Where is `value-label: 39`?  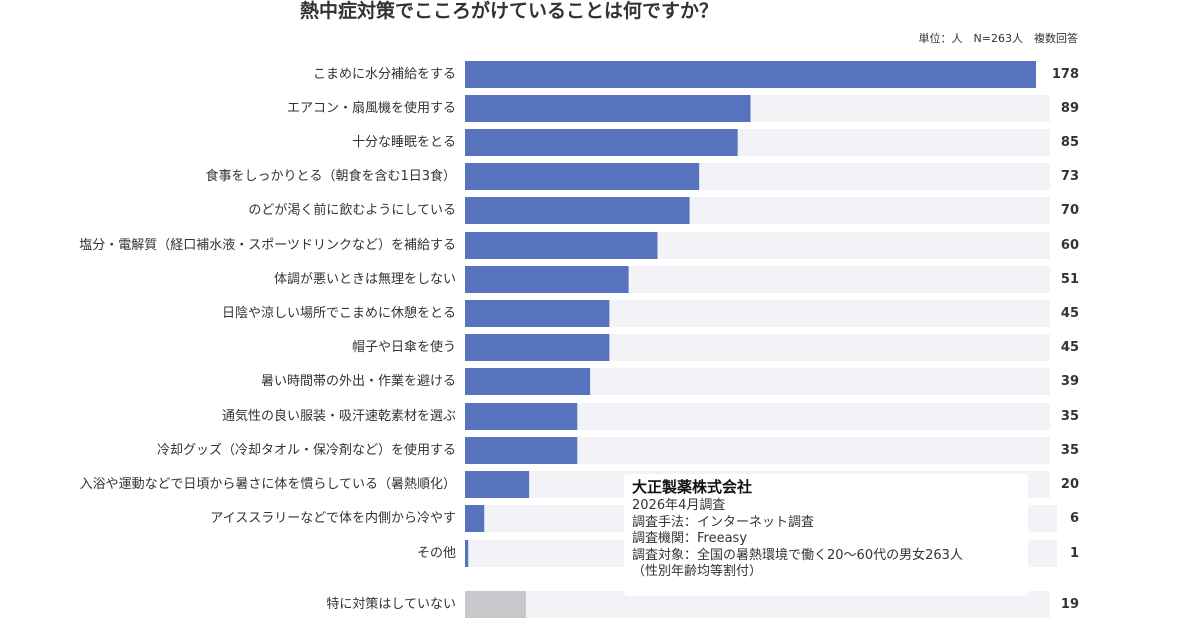 value-label: 39 is located at coordinates (1070, 381).